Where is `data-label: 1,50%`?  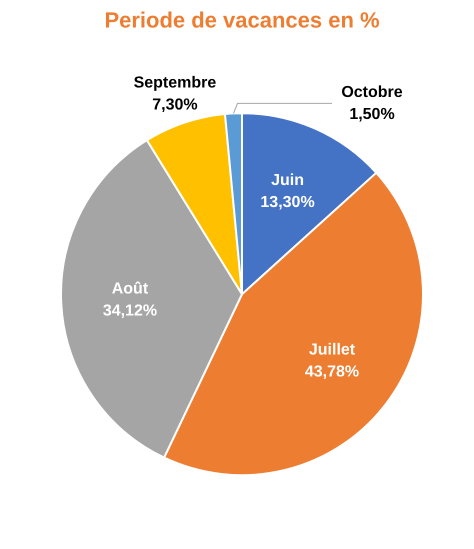 data-label: 1,50% is located at coordinates (372, 114).